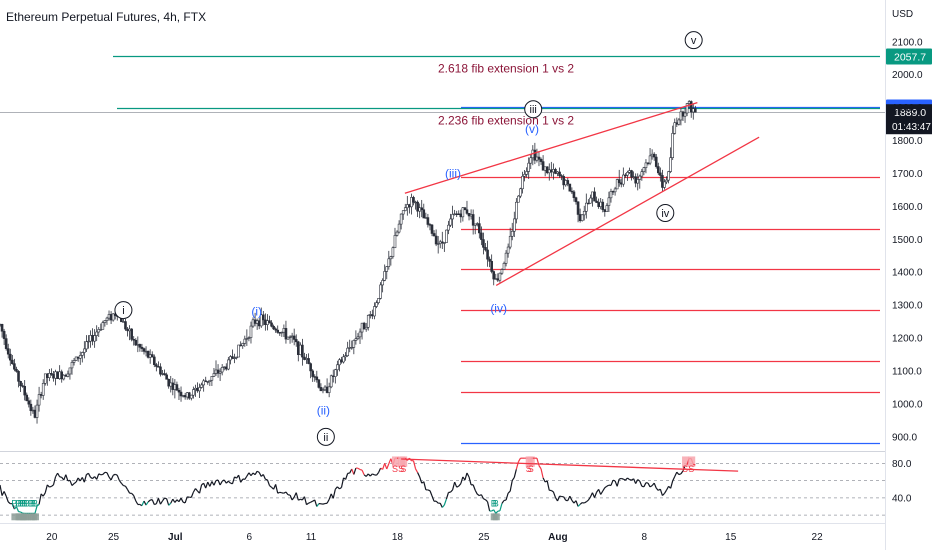 This screenshot has width=932, height=550. Describe the element at coordinates (907, 404) in the screenshot. I see `price-tick-label: 1000.0` at that location.